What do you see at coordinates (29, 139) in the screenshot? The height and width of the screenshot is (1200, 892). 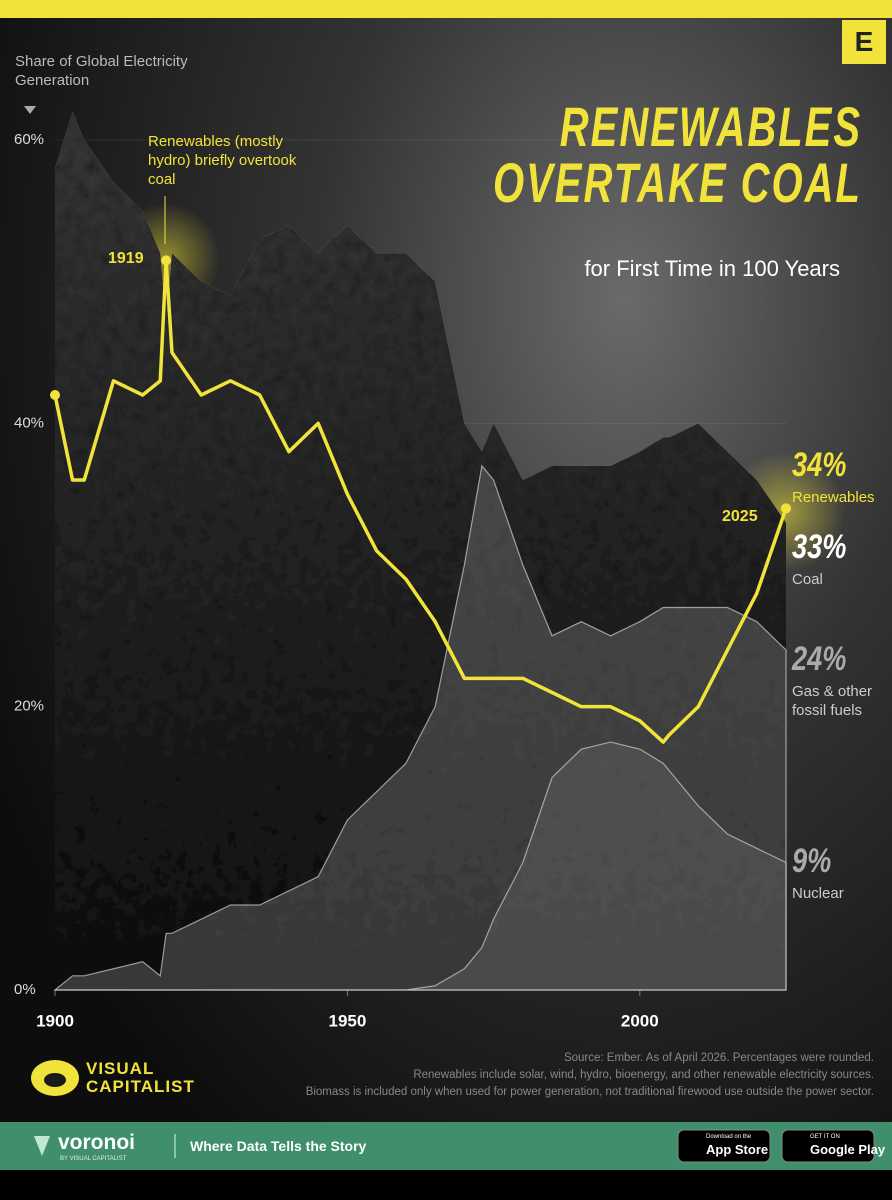 I see `y-tick-label: 60%` at bounding box center [29, 139].